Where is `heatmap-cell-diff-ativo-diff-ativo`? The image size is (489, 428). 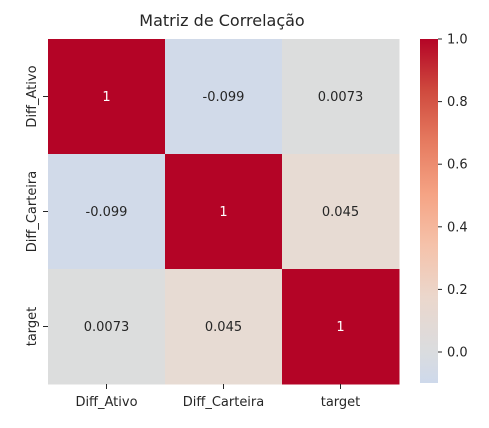
heatmap-cell-diff-ativo-diff-ativo is located at coordinates (107, 97).